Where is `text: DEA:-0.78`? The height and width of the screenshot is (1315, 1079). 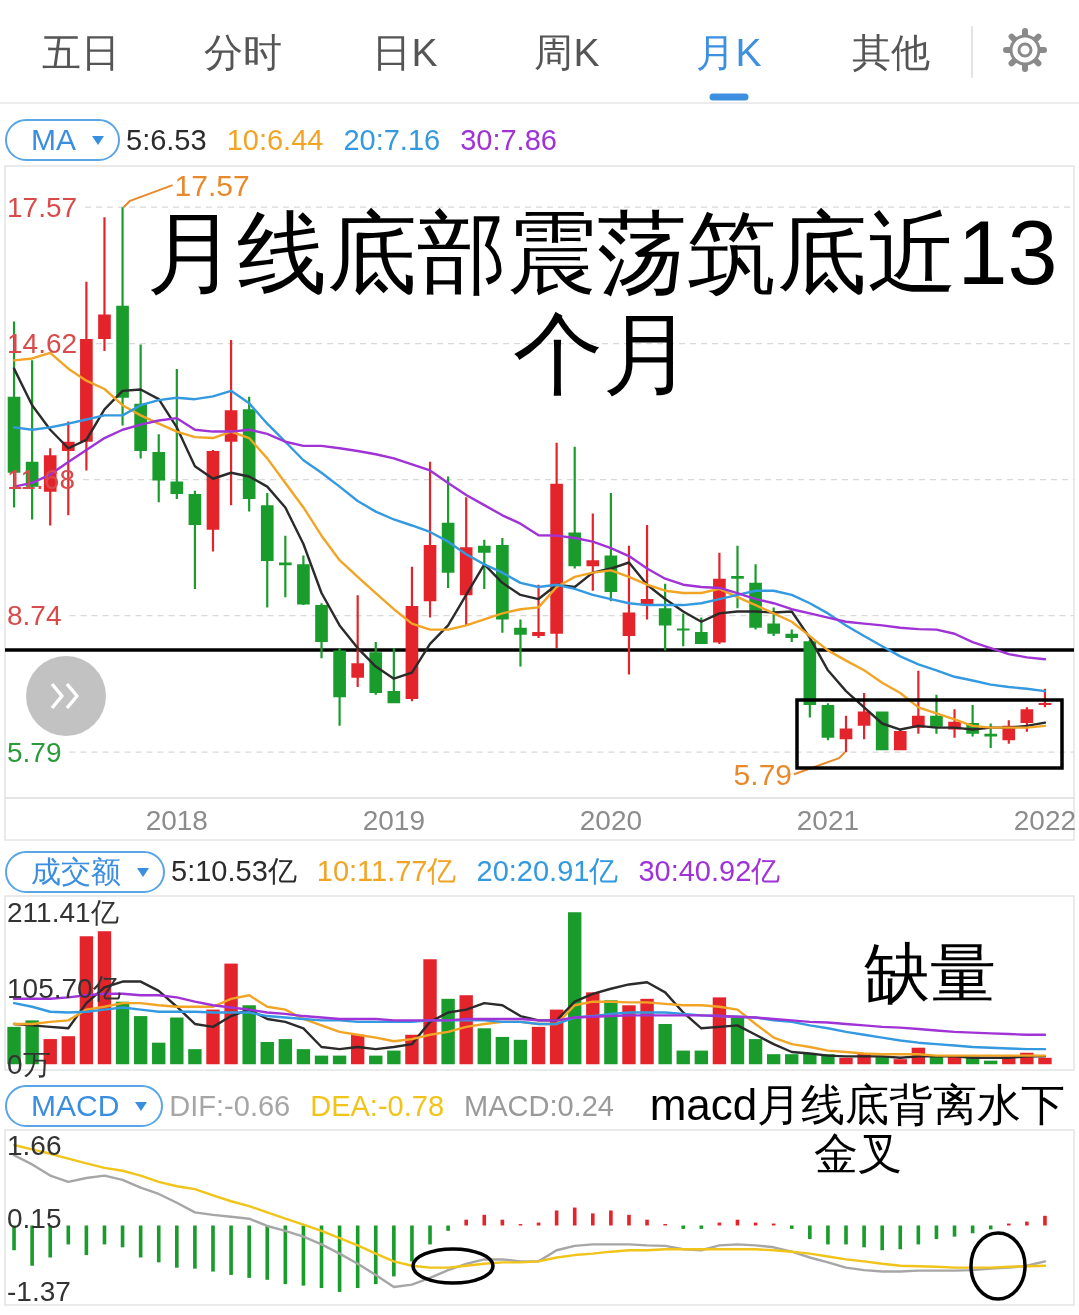 text: DEA:-0.78 is located at coordinates (377, 1106).